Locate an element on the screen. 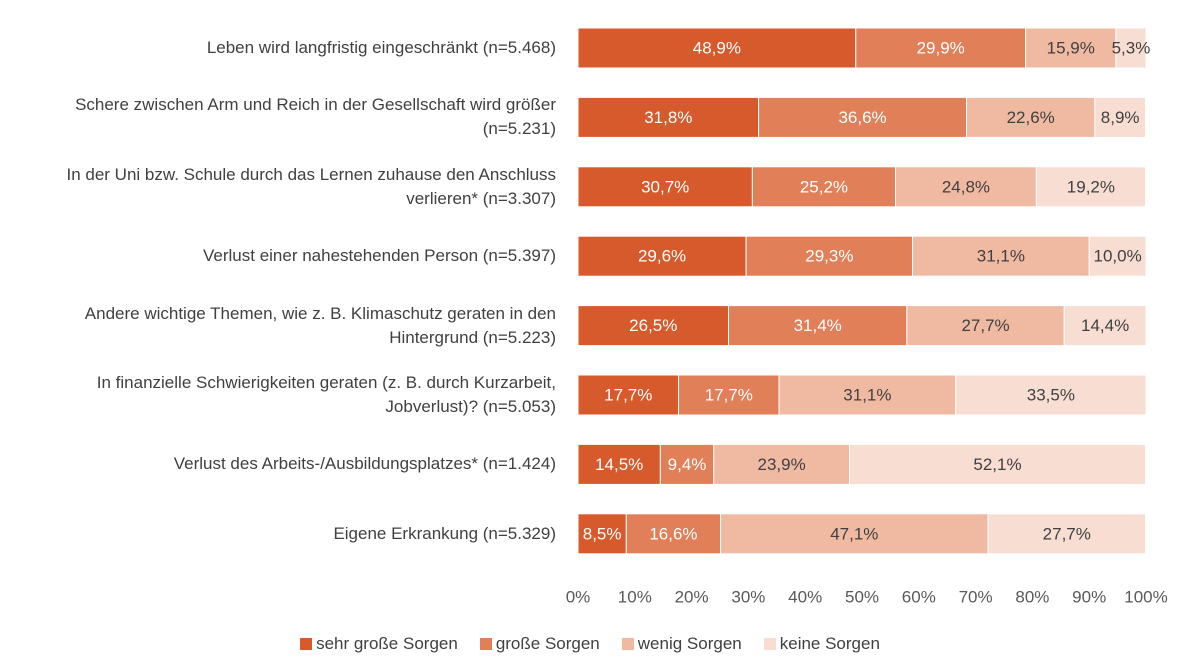 The image size is (1180, 658). data-label: 14,4% is located at coordinates (1105, 325).